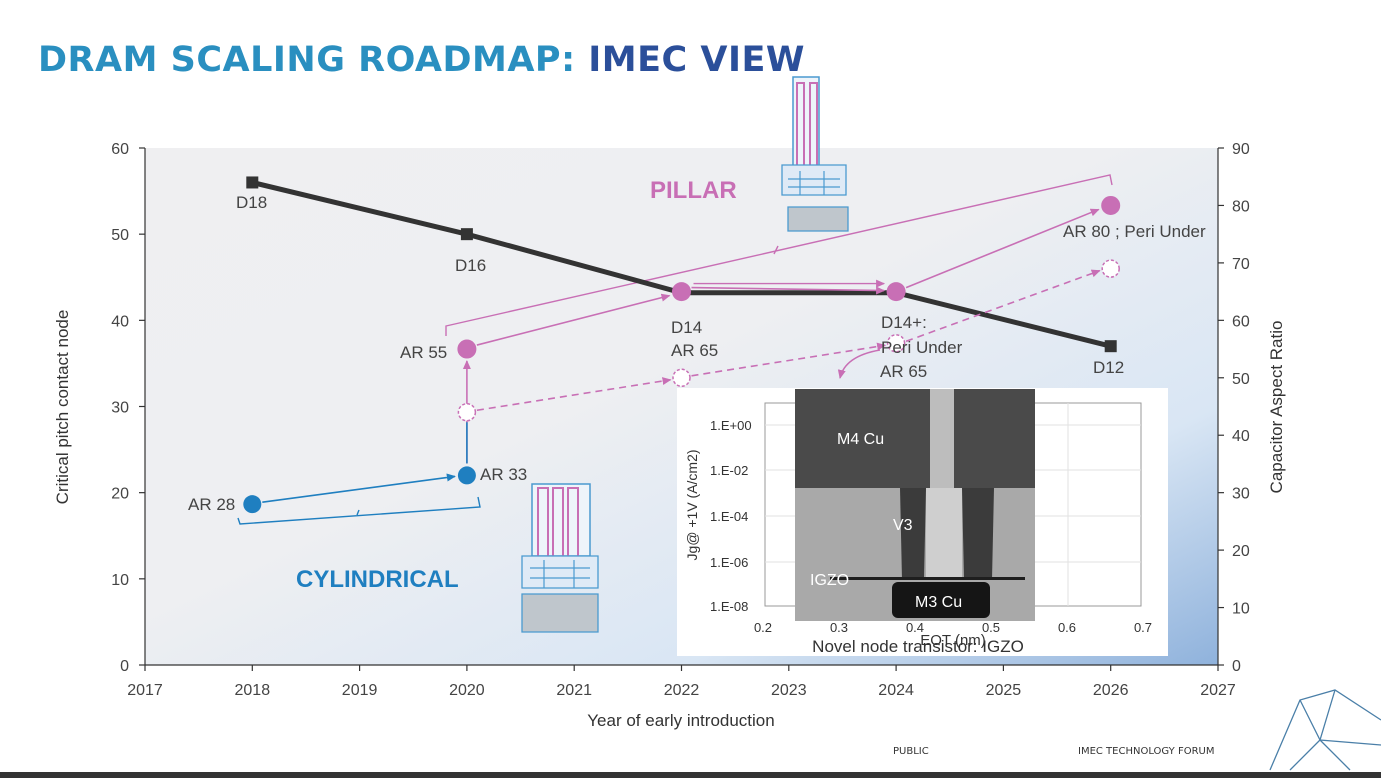 The width and height of the screenshot is (1381, 778). What do you see at coordinates (1241, 551) in the screenshot?
I see `y2-tick-label: 20` at bounding box center [1241, 551].